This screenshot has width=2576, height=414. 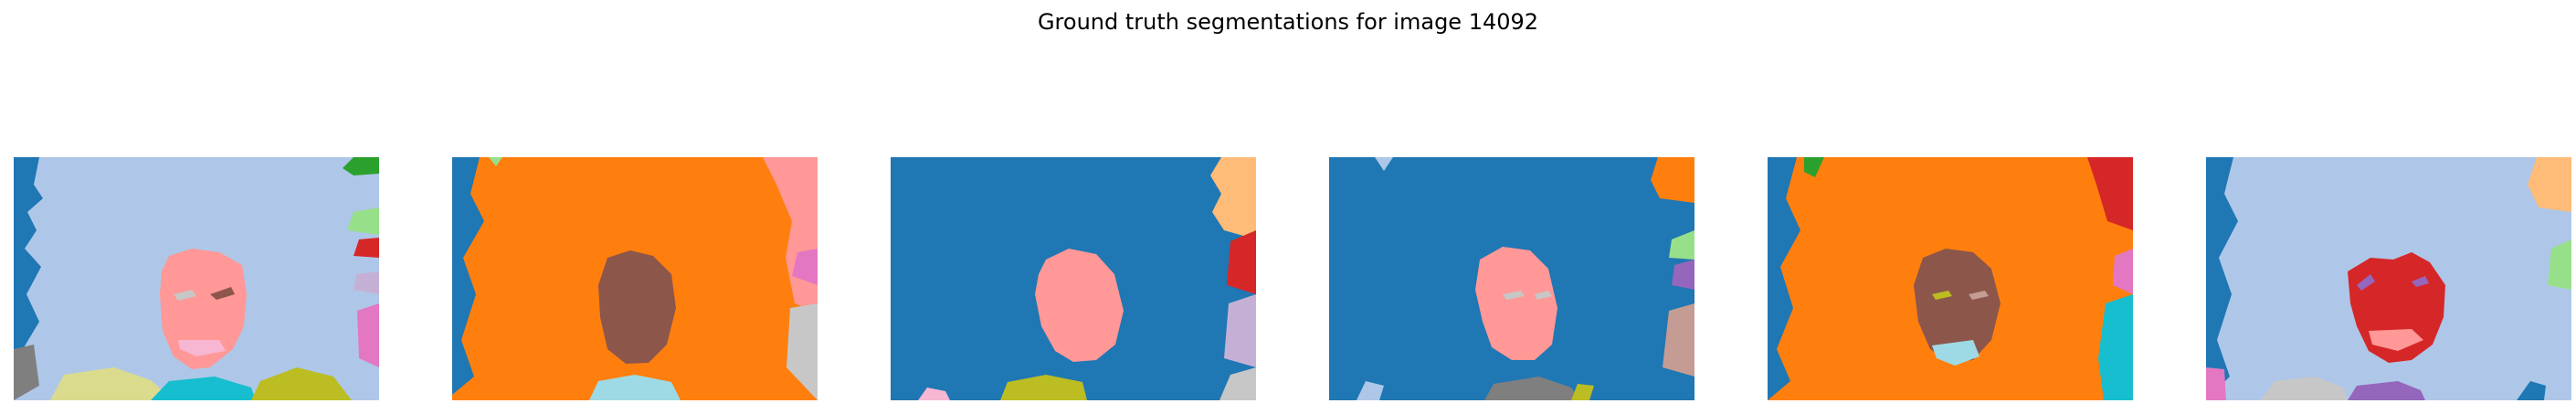 I want to click on top-right-region, so click(x=361, y=166).